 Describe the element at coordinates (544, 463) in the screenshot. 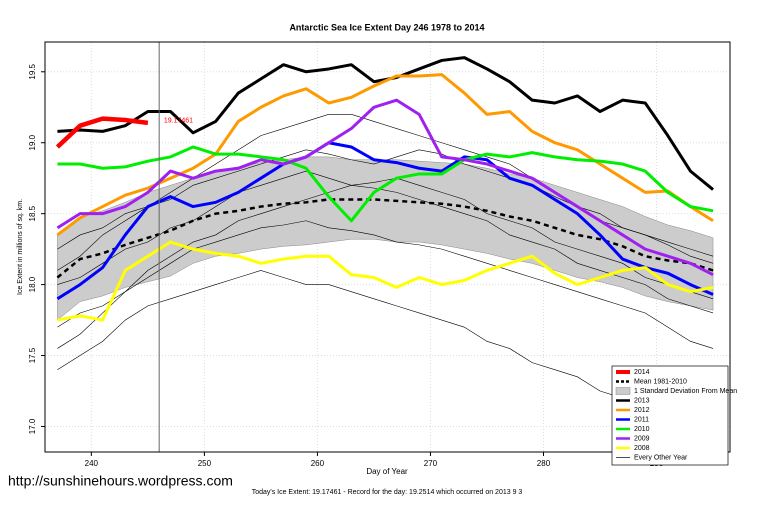

I see `x-tick-label: 280` at that location.